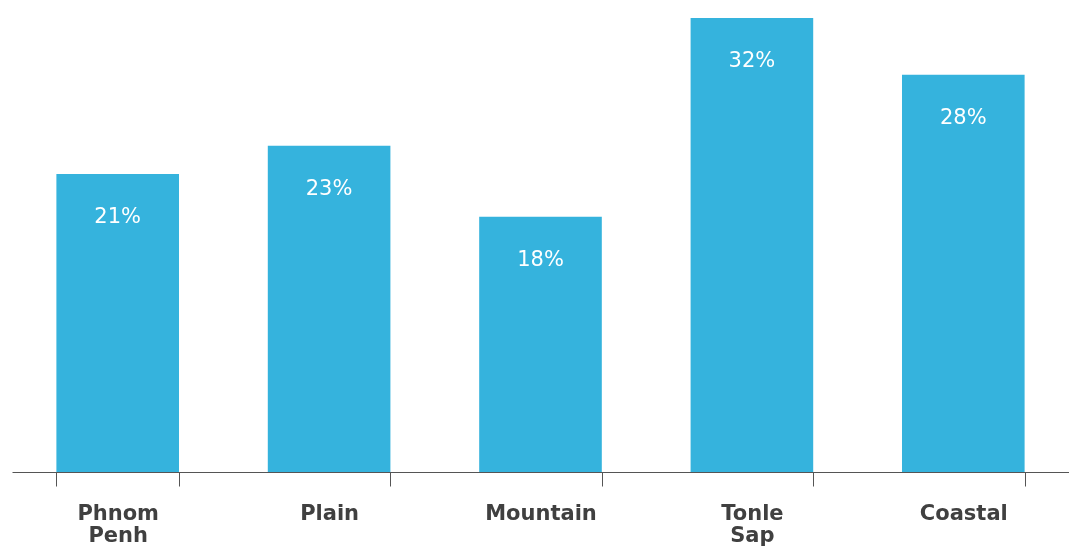 The width and height of the screenshot is (1069, 550). Describe the element at coordinates (118, 523) in the screenshot. I see `x-tick-label: Phnom Penh` at that location.